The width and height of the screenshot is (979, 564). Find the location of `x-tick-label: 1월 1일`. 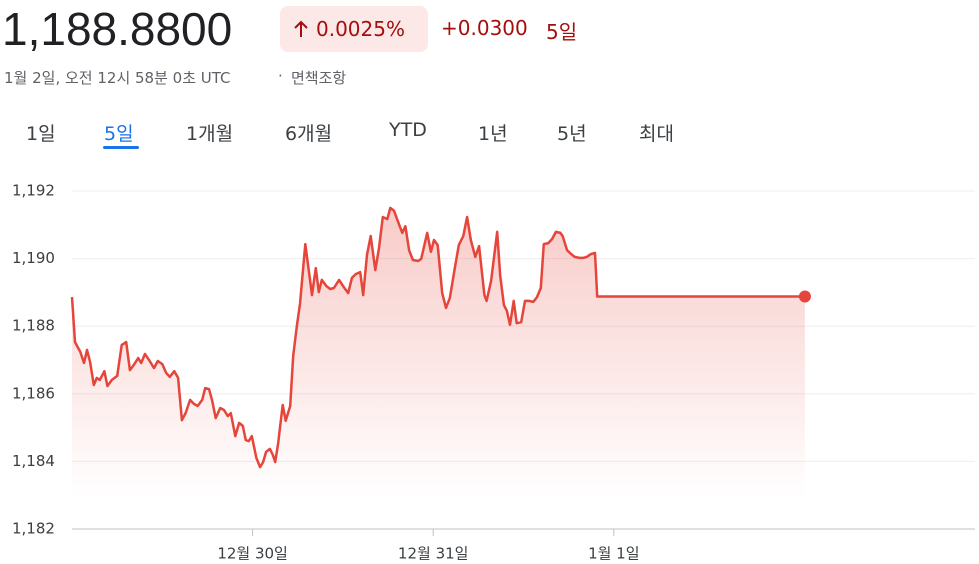

x-tick-label: 1월 1일 is located at coordinates (613, 554).